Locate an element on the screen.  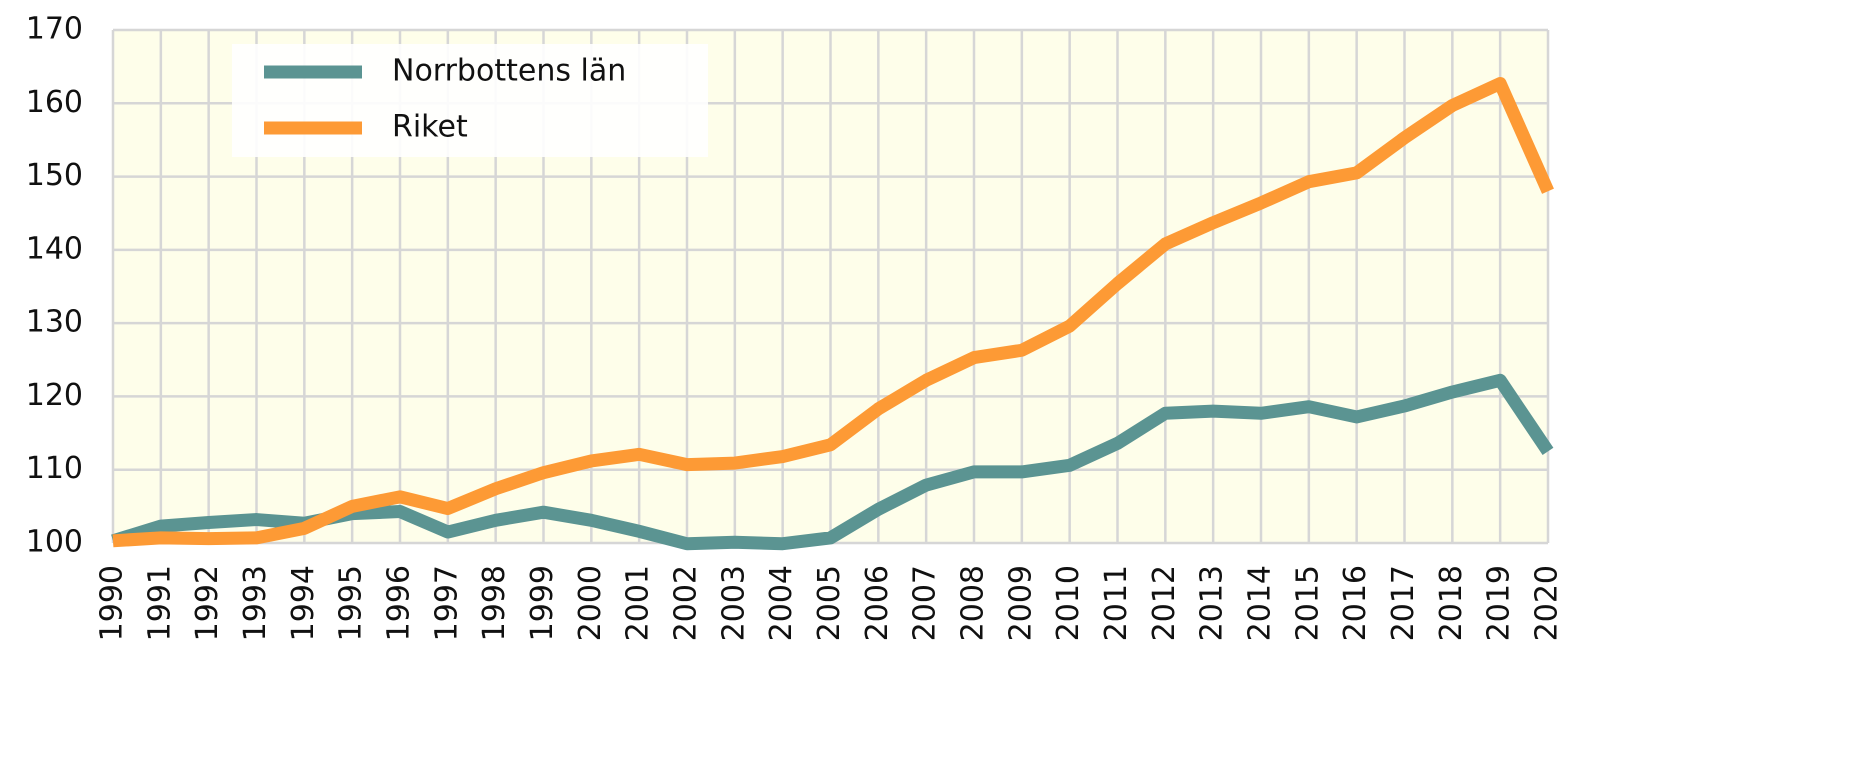
x-tick-label: 2017 is located at coordinates (1403, 603).